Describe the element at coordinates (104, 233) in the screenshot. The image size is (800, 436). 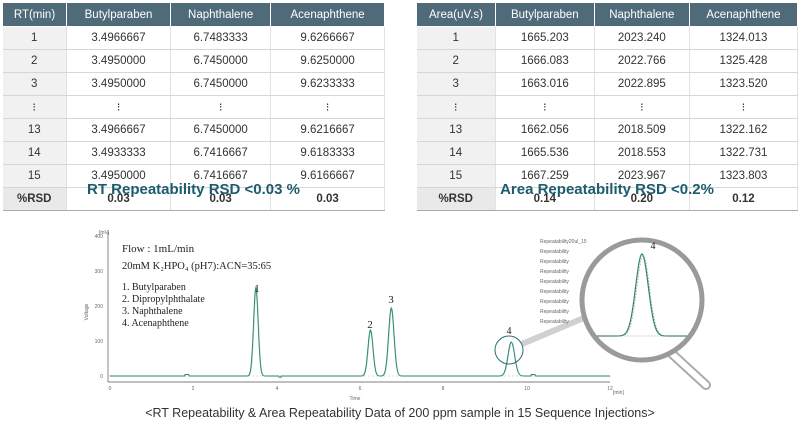
I see `y-unit: [mV]` at that location.